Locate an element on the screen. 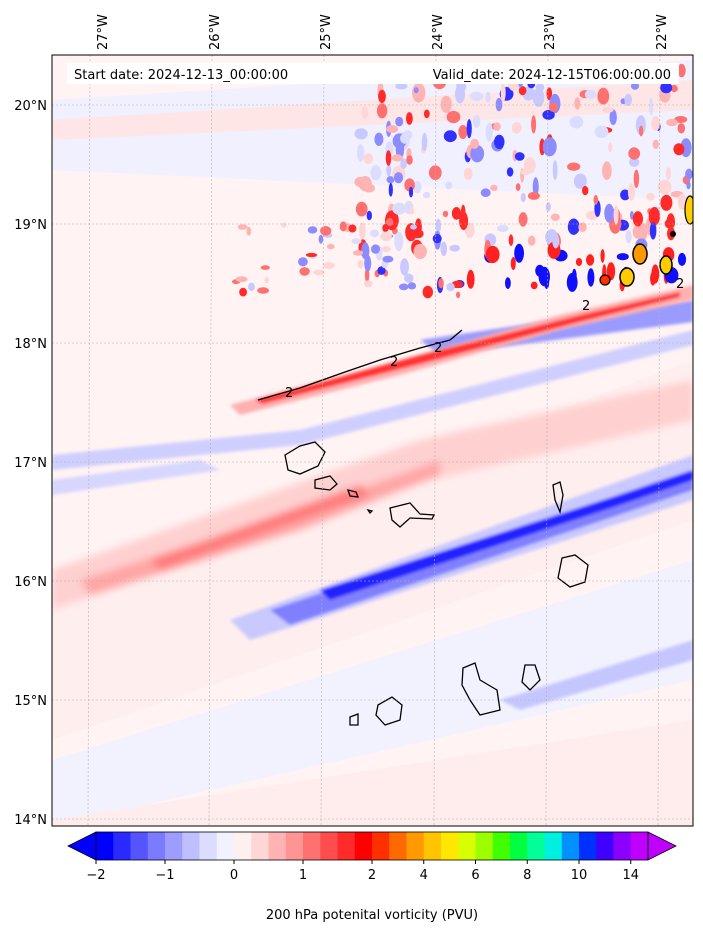 This screenshot has width=703, height=935. valid-date-label: Valid_date: 2024-12-15T06:00:00.00 is located at coordinates (552, 75).